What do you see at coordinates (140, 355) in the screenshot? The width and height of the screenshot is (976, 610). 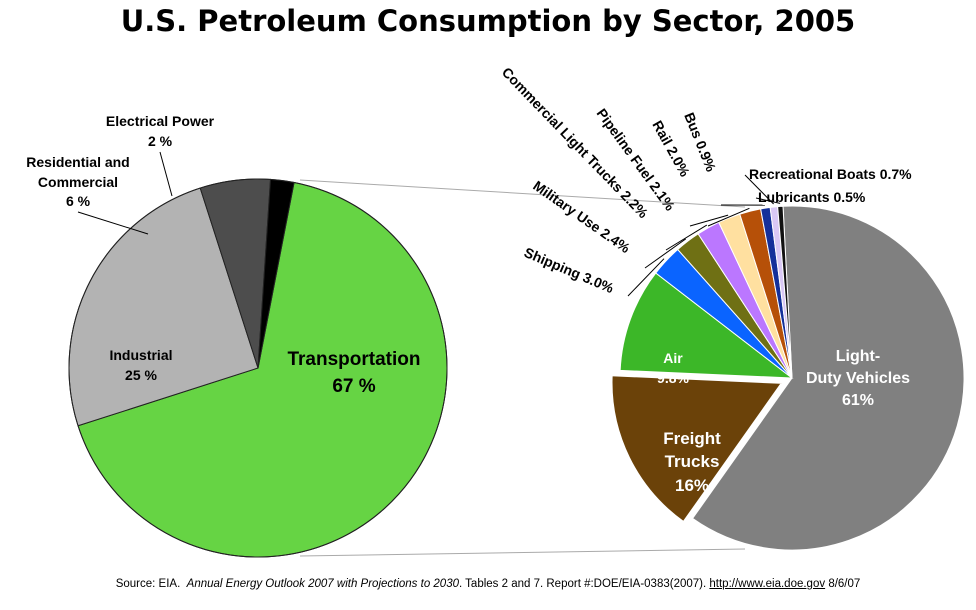 I see `label-industrial: Industrial` at bounding box center [140, 355].